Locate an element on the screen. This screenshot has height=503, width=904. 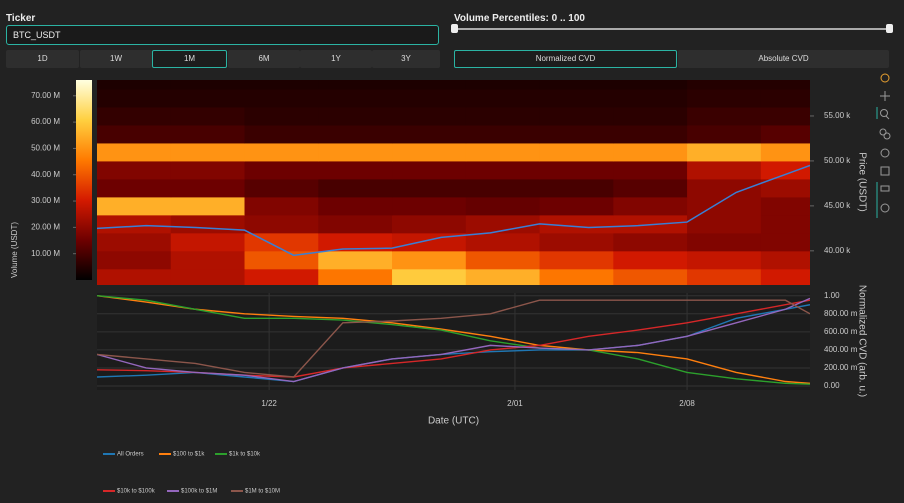
price-line is located at coordinates (453, 210).